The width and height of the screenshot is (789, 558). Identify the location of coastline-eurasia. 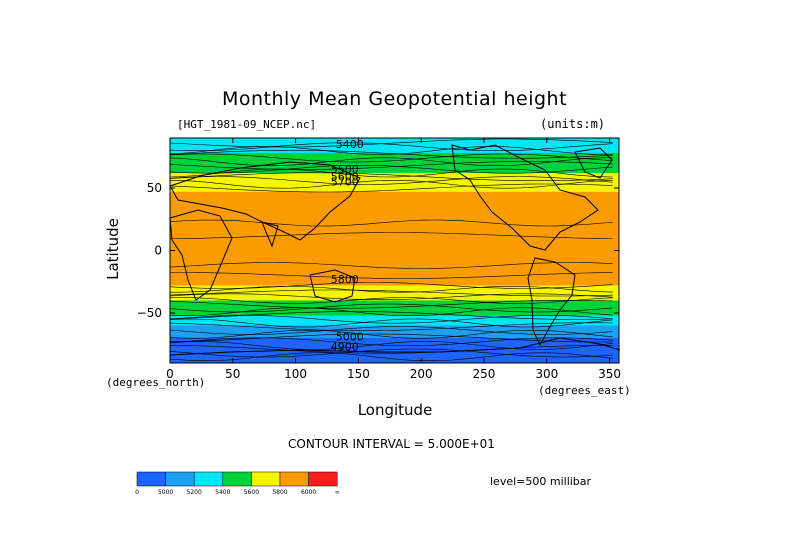
(265, 201).